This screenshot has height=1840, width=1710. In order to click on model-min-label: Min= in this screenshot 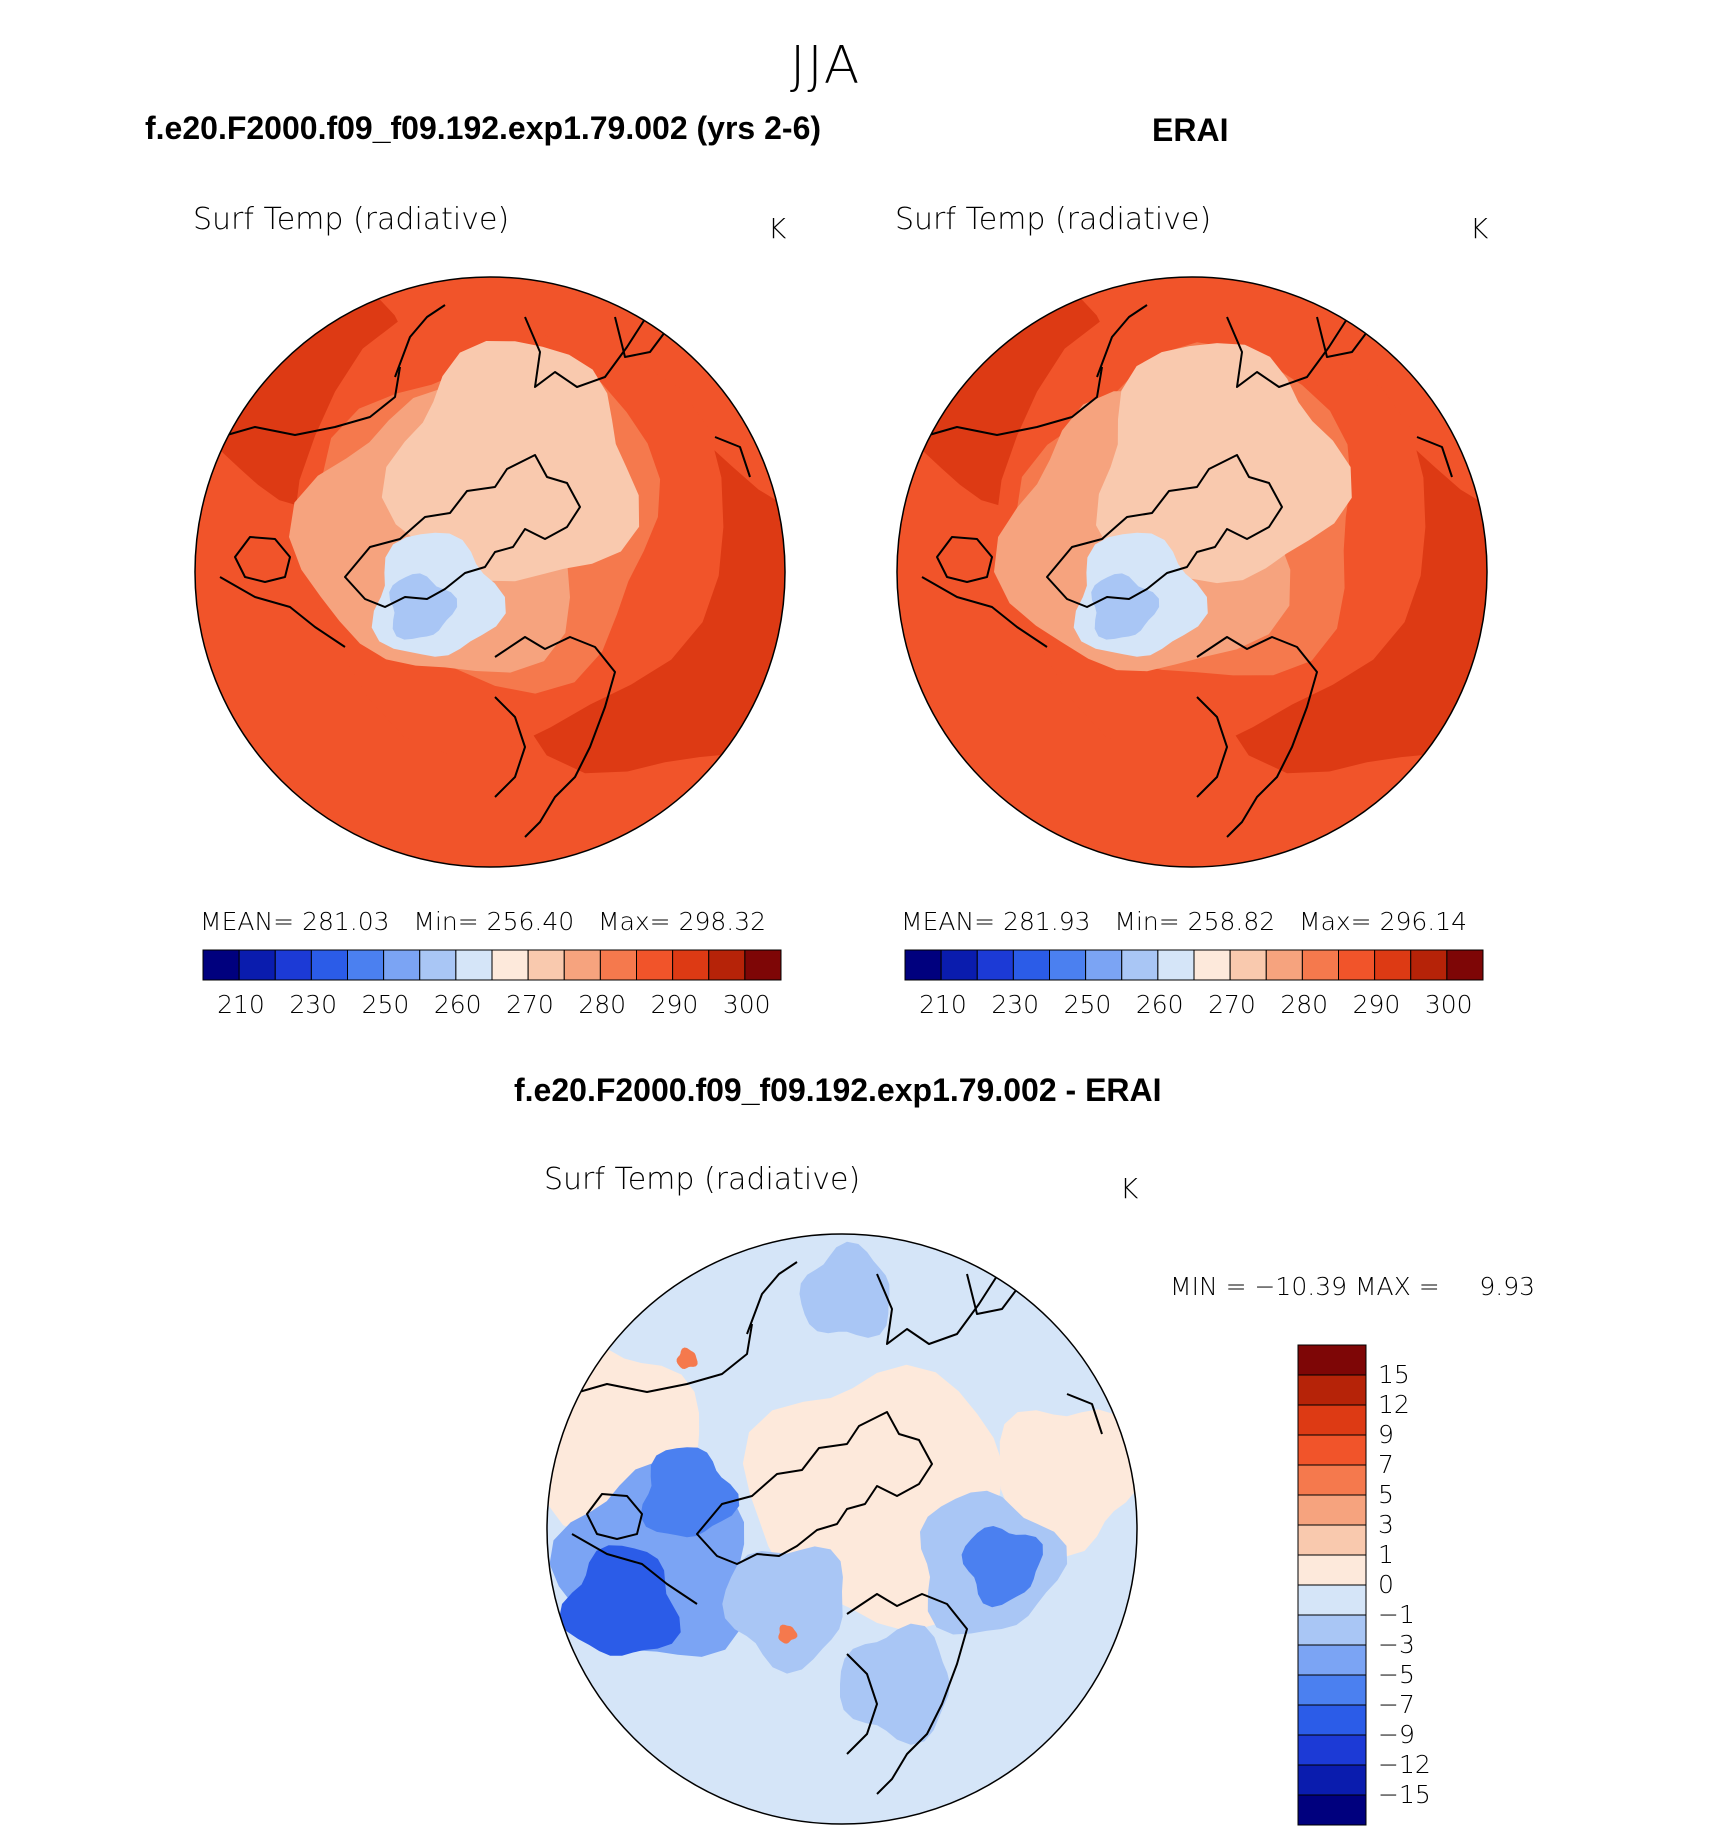, I will do `click(446, 921)`.